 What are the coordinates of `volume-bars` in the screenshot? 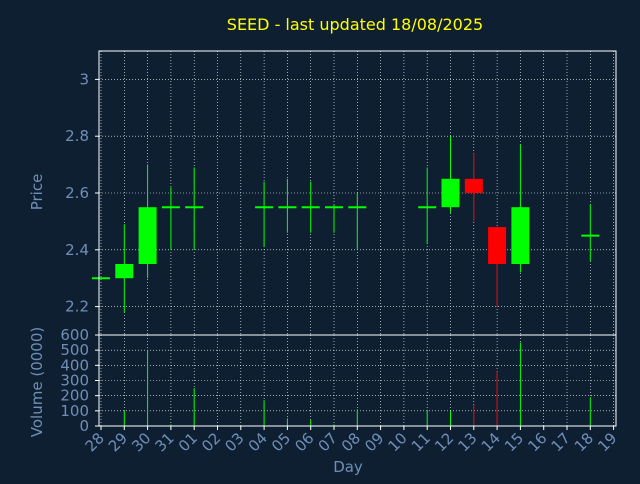 It's located at (357, 384).